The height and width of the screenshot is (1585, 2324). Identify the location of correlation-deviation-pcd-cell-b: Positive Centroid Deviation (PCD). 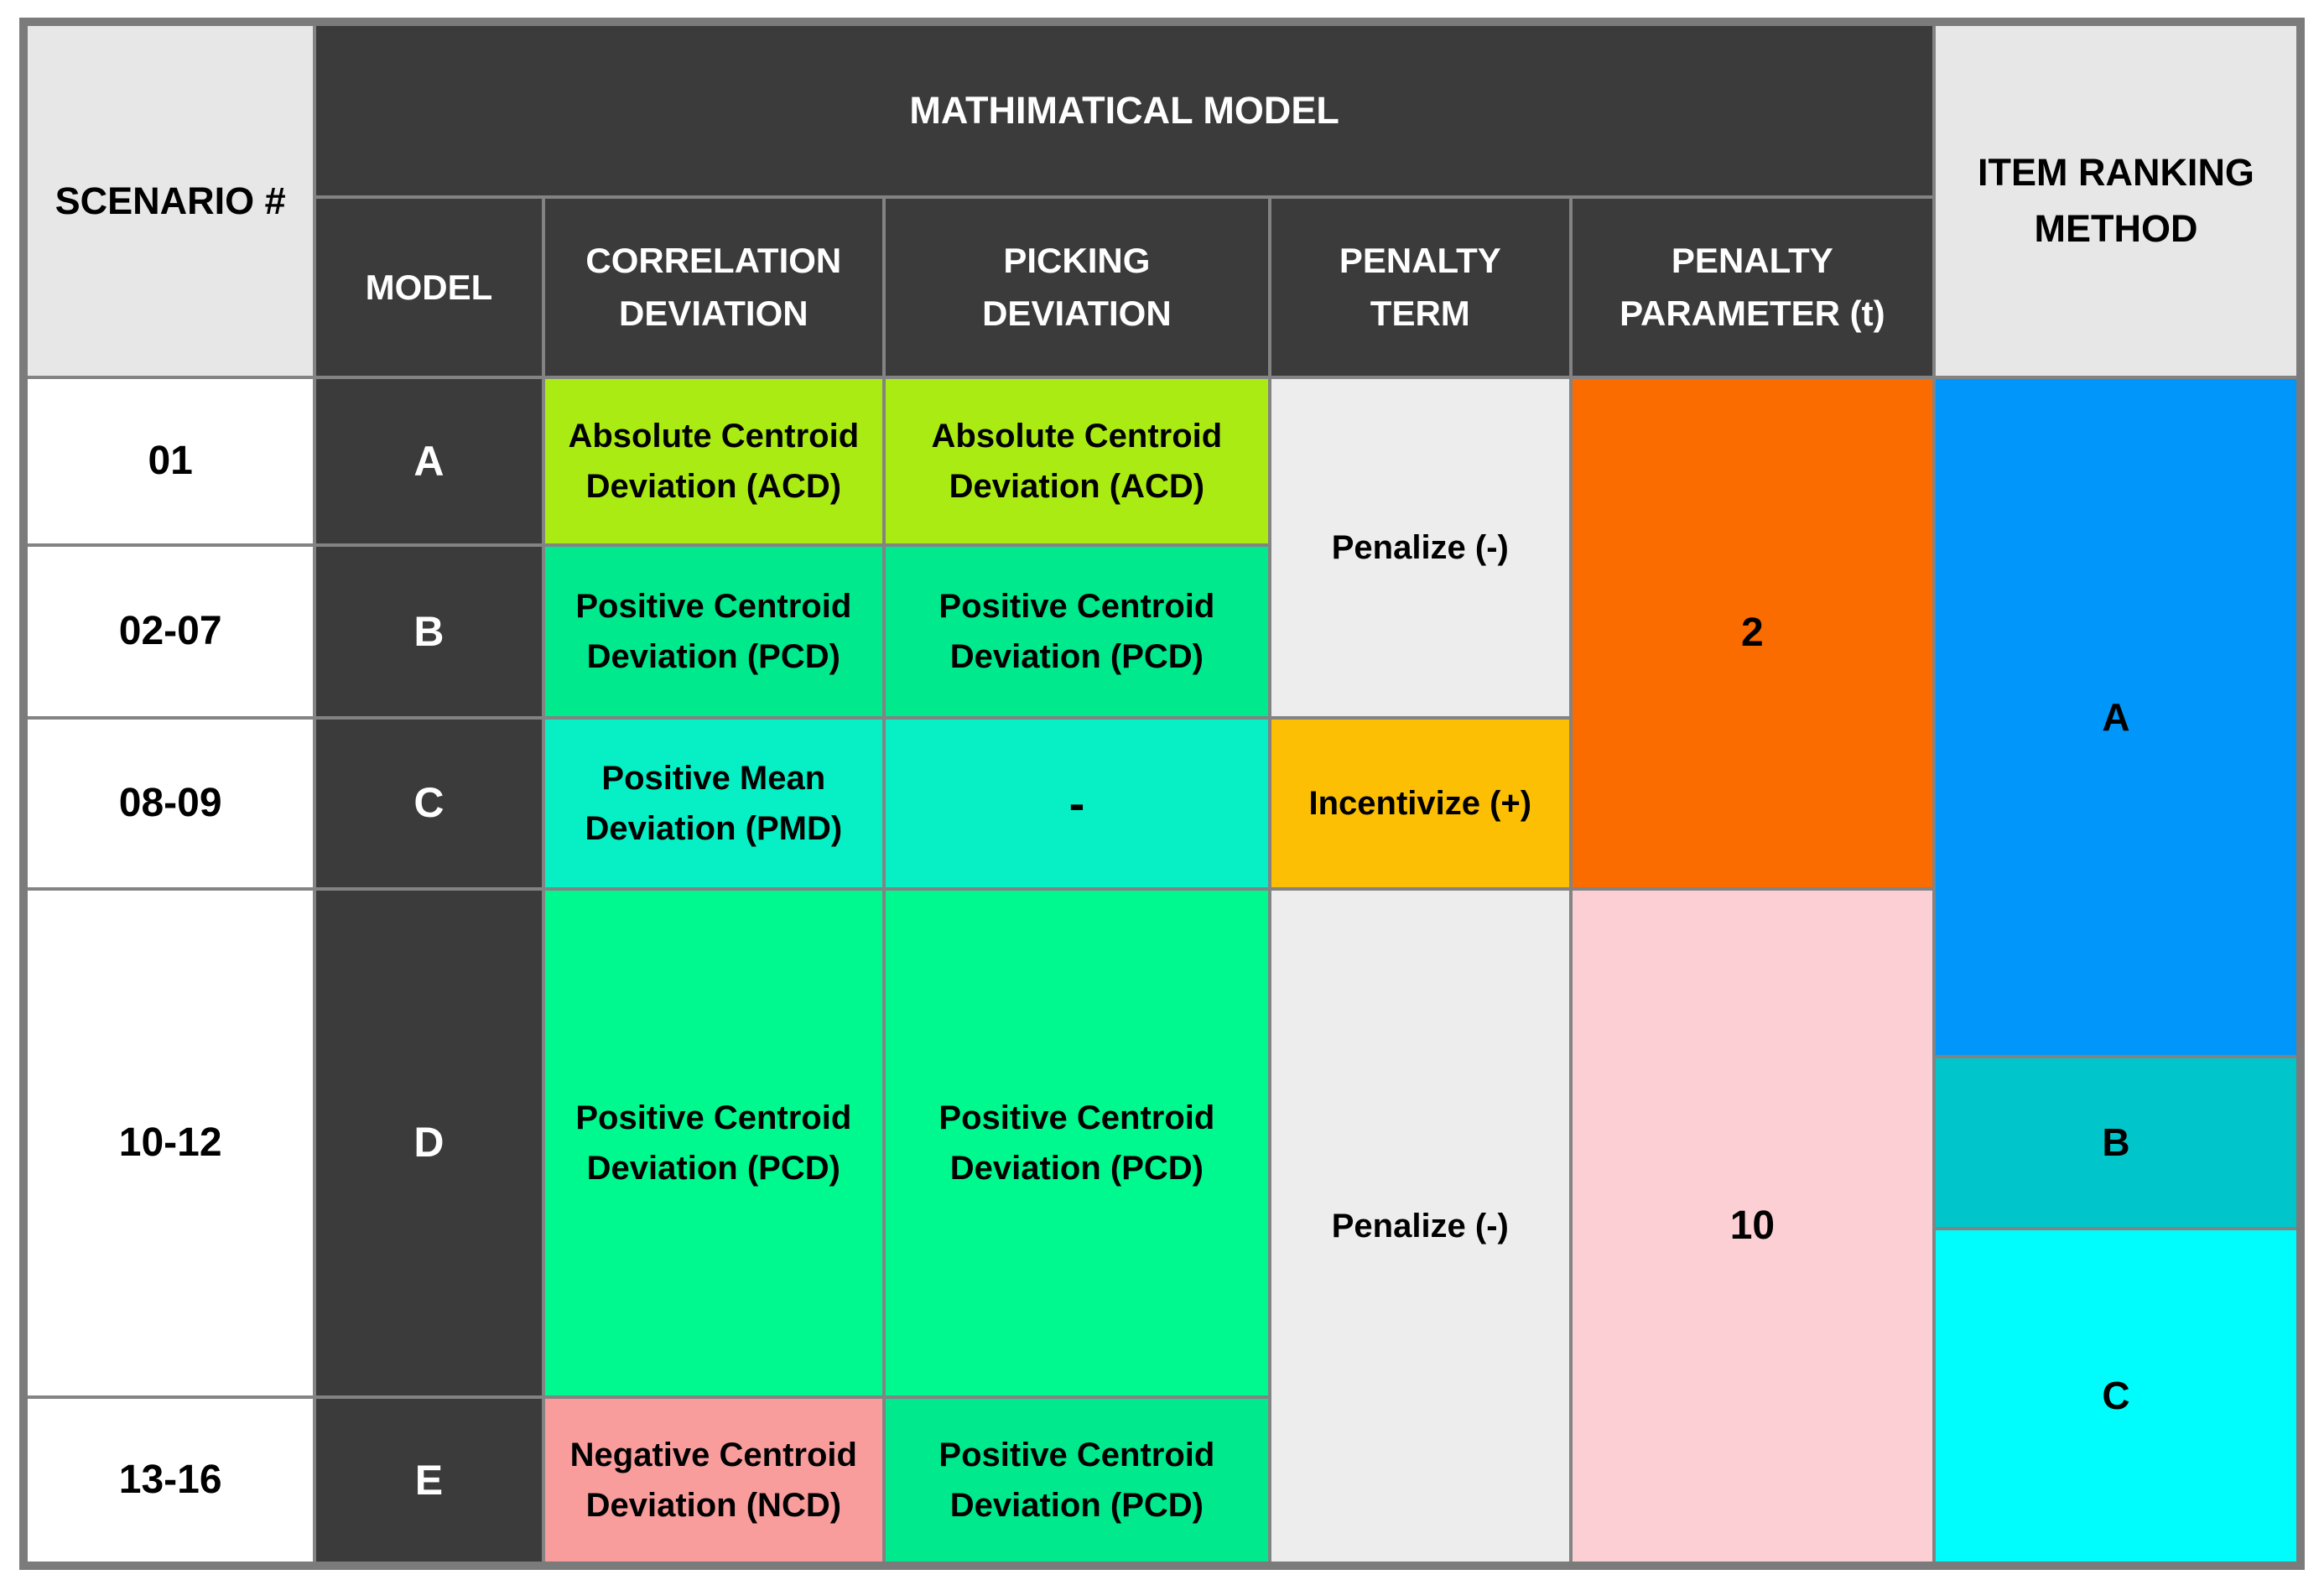
(713, 632).